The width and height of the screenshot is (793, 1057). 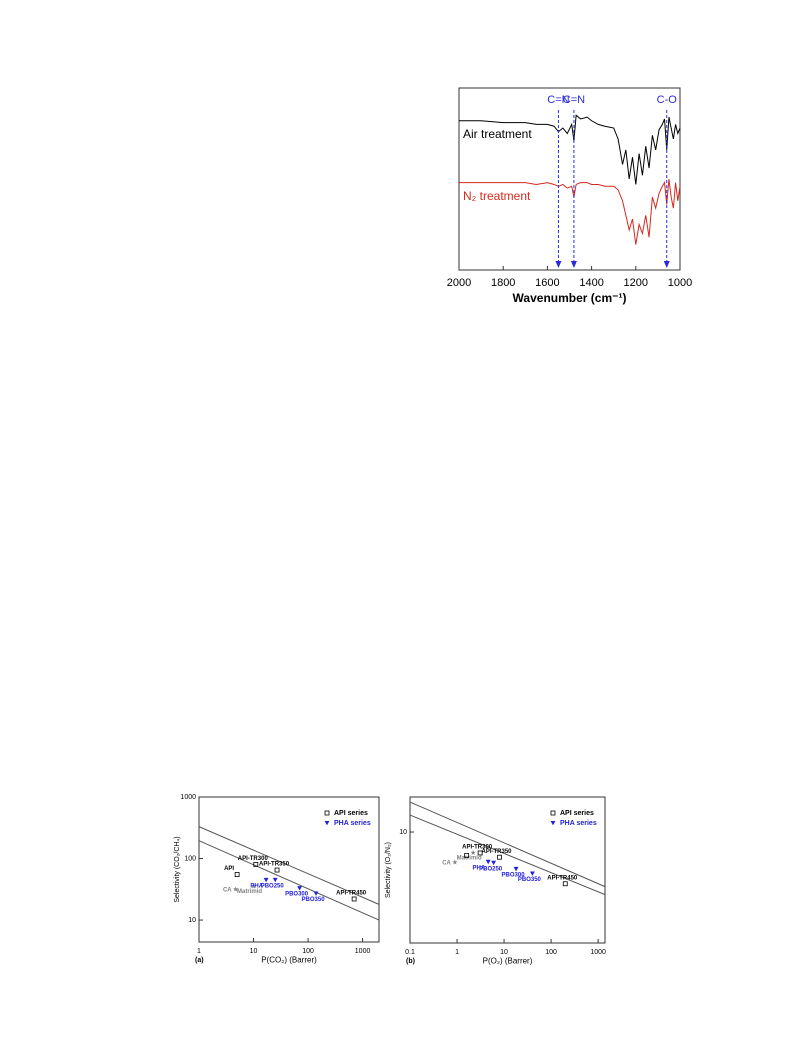 What do you see at coordinates (190, 858) in the screenshot?
I see `y-tick-label: 100` at bounding box center [190, 858].